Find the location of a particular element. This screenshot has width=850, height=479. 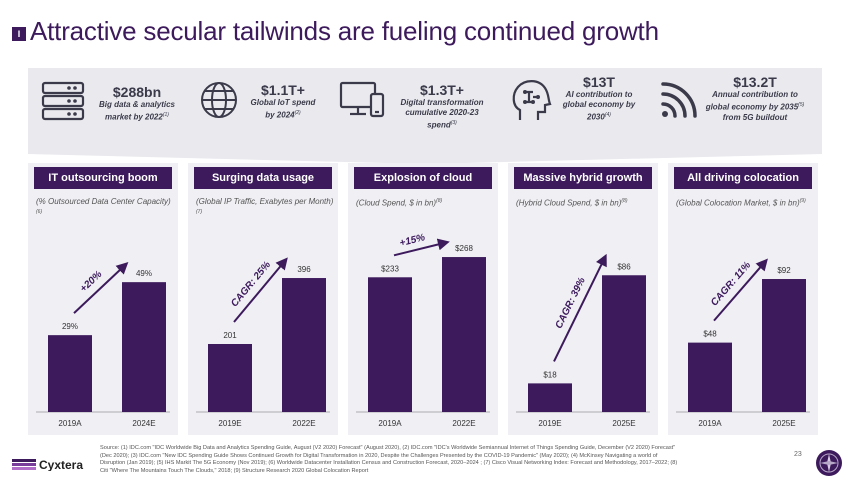

stat-value: $1.3T+ is located at coordinates (442, 90).